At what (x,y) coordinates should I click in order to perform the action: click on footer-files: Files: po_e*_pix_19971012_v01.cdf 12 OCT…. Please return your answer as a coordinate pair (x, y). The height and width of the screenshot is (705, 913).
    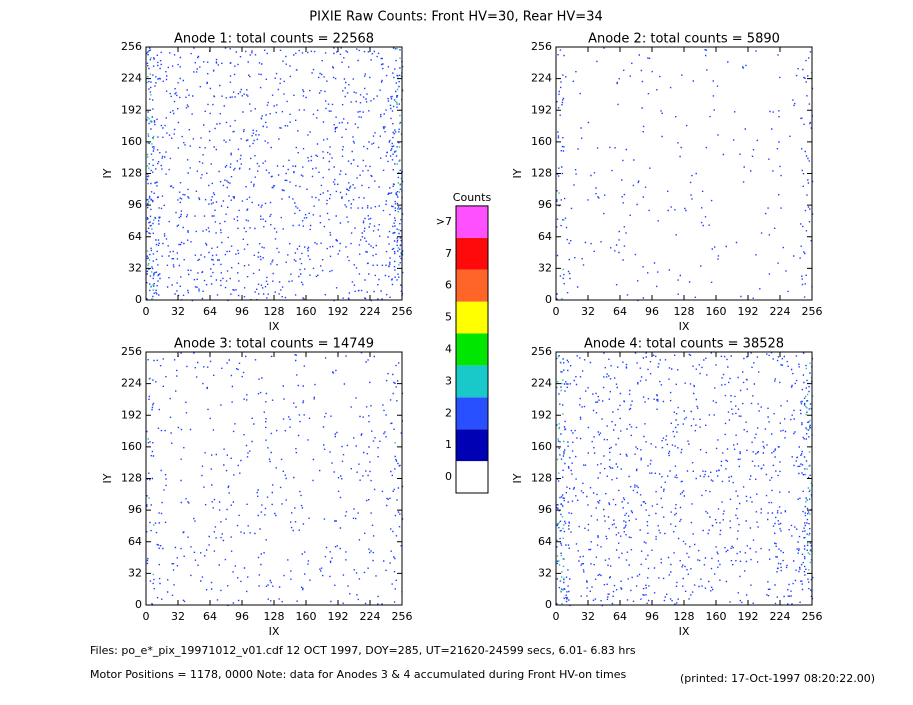
    Looking at the image, I should click on (363, 650).